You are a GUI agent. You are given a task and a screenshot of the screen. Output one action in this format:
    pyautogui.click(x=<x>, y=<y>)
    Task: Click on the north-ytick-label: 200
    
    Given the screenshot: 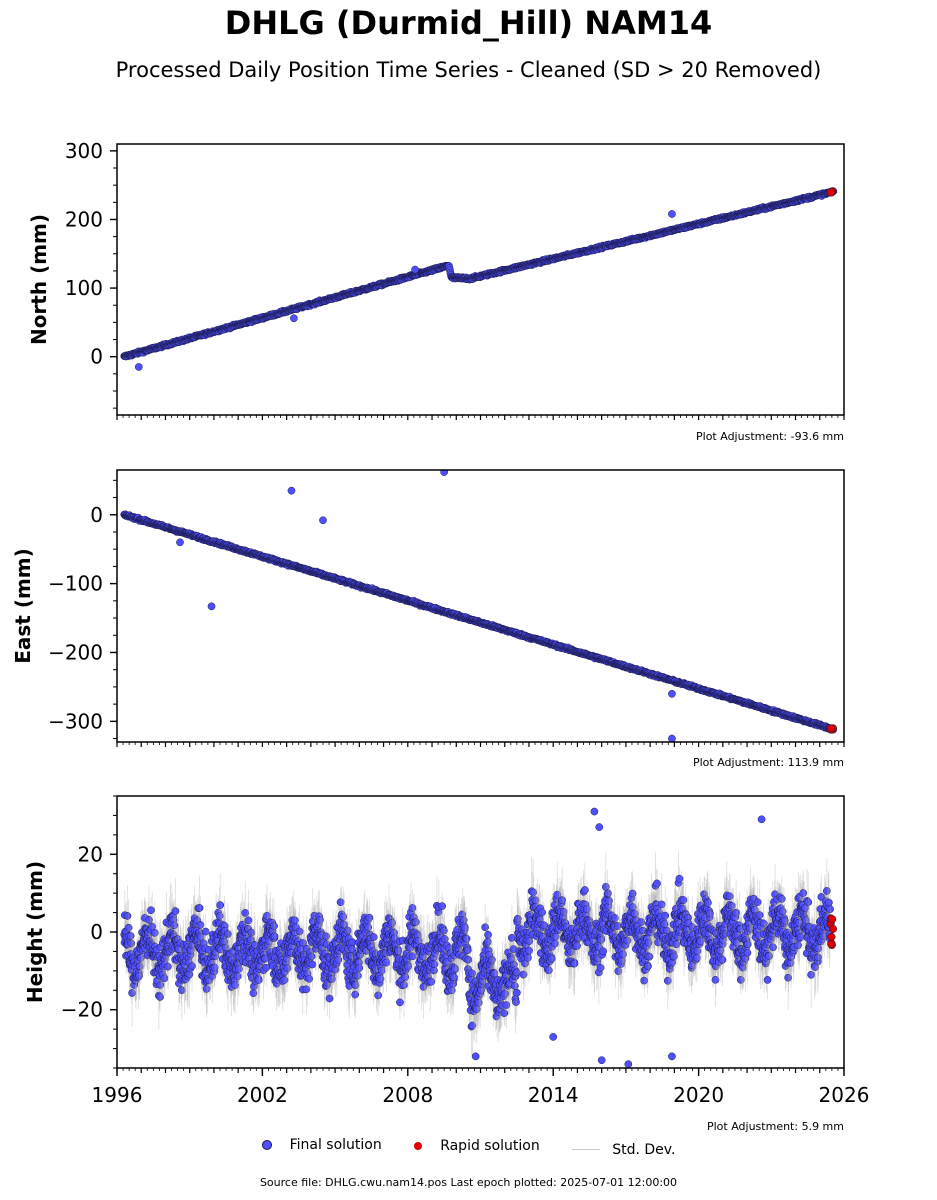 What is the action you would take?
    pyautogui.click(x=84, y=219)
    